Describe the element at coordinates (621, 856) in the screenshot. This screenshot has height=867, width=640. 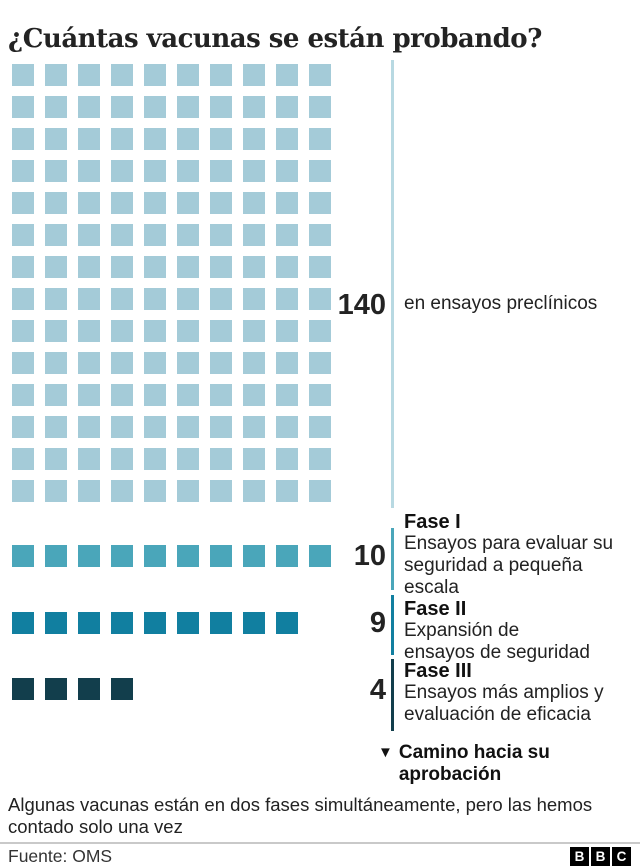
I see `bbc-logo-block-3: C` at that location.